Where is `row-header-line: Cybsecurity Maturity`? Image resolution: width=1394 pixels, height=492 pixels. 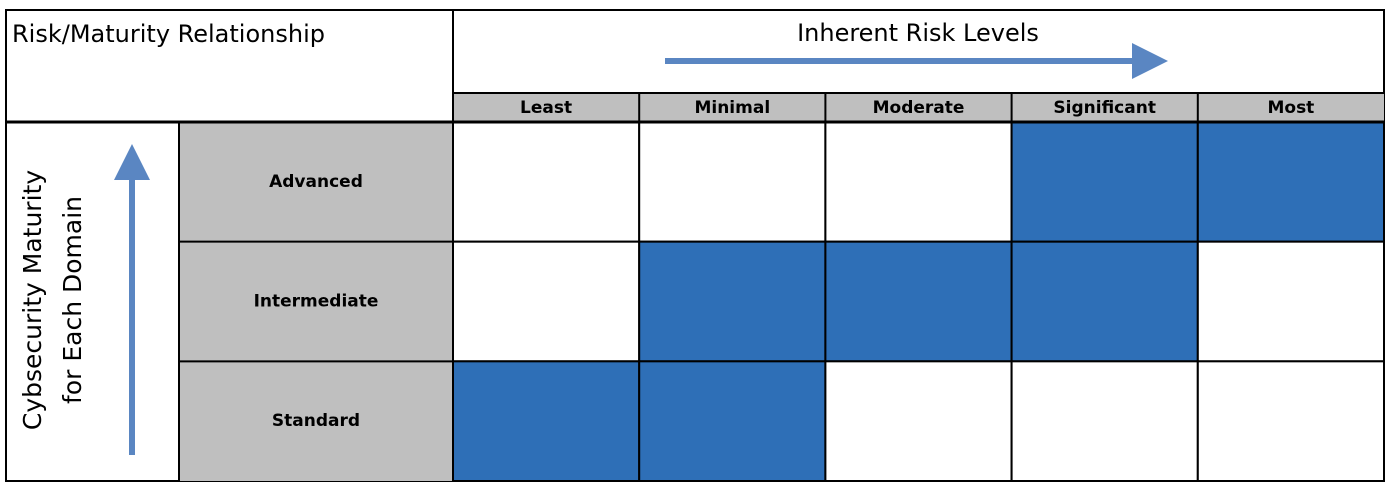
row-header-line: Cybsecurity Maturity is located at coordinates (32, 300).